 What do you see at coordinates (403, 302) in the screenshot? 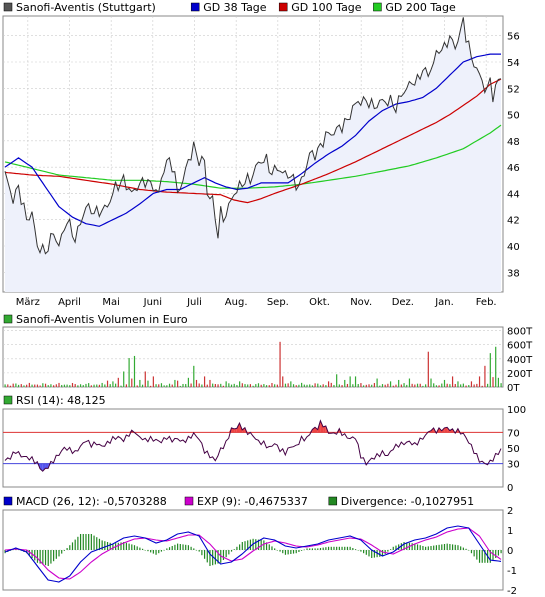
I see `x-tick-label: Dez.` at bounding box center [403, 302].